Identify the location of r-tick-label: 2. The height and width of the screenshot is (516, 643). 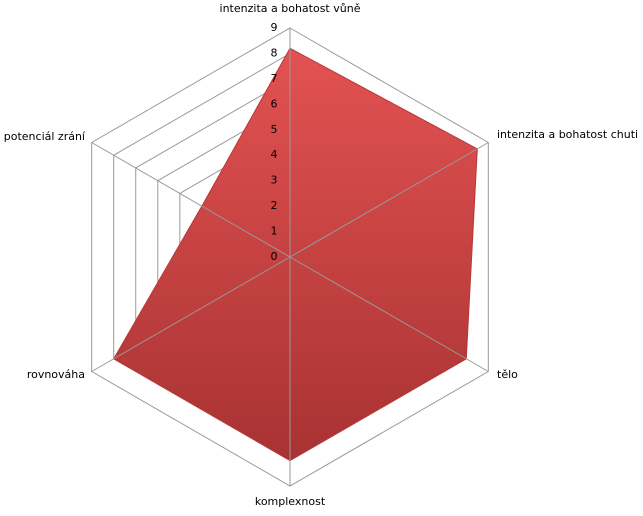
(274, 205).